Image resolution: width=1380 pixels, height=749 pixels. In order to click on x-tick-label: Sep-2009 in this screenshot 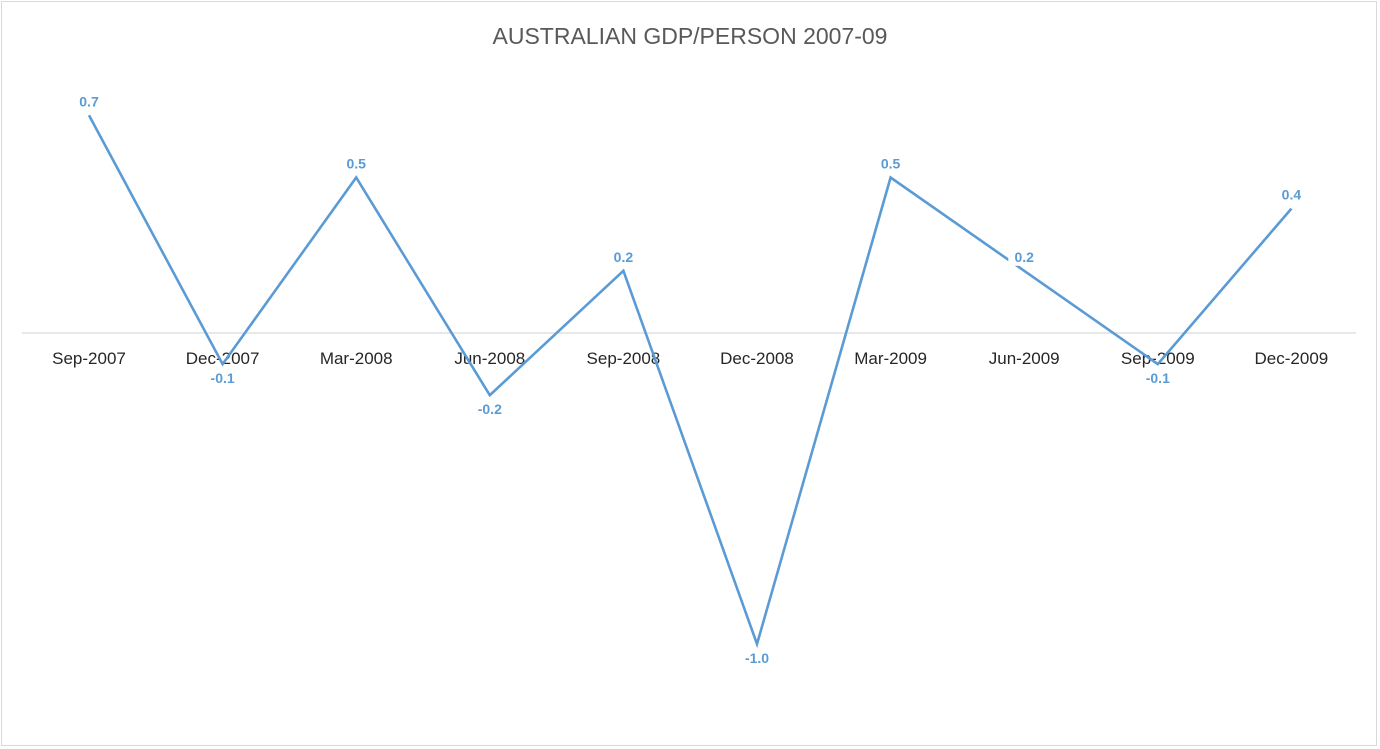, I will do `click(1158, 358)`.